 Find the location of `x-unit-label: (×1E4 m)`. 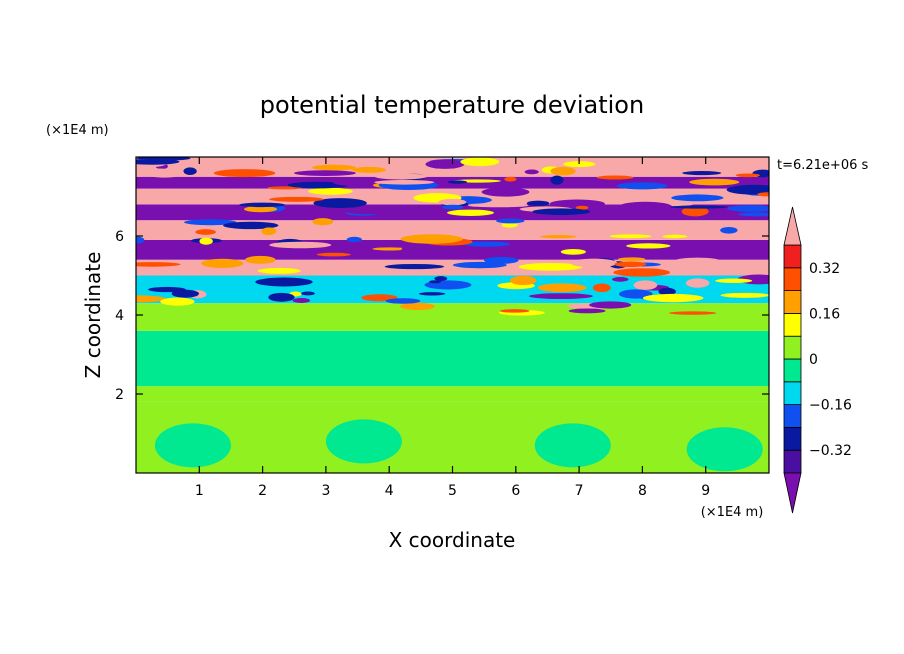

x-unit-label: (×1E4 m) is located at coordinates (732, 512).